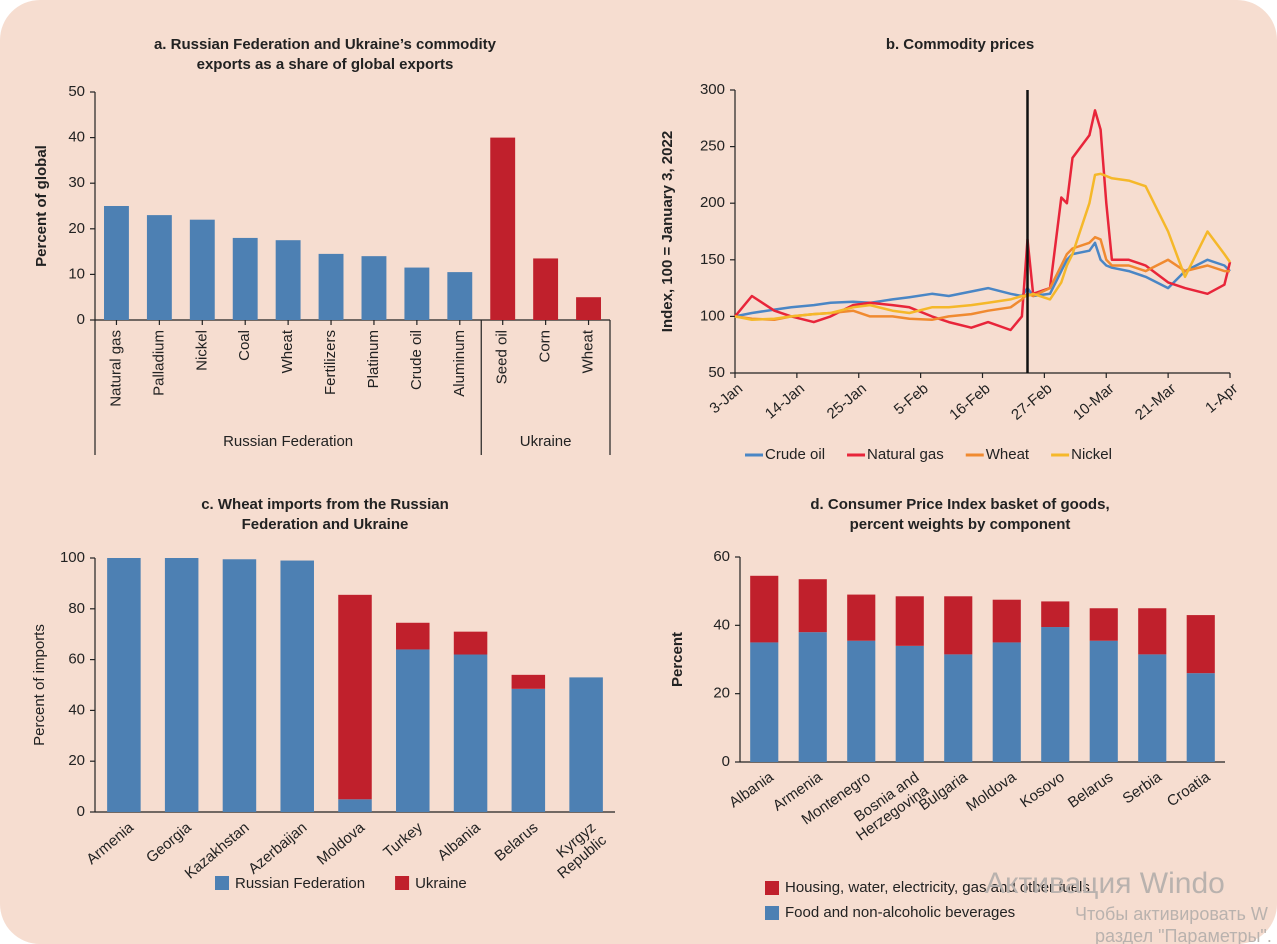 The height and width of the screenshot is (944, 1277). I want to click on y-tick-label: 10, so click(76, 273).